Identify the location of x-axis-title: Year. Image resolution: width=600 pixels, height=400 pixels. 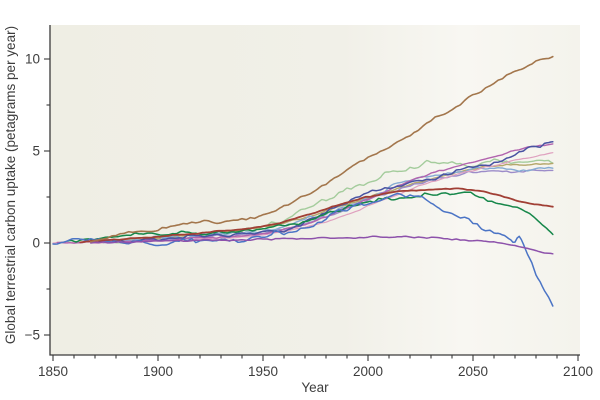
(315, 387).